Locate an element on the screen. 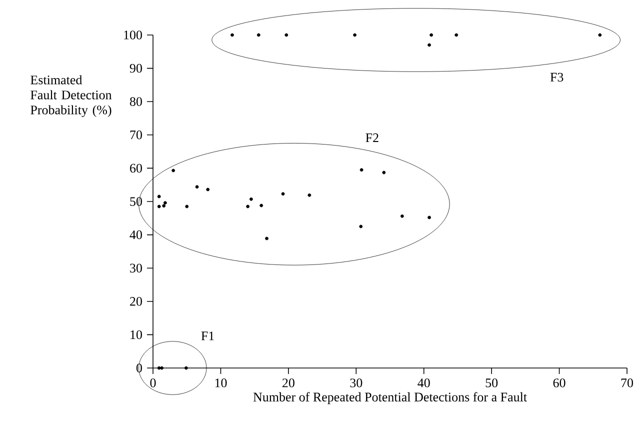 Image resolution: width=644 pixels, height=423 pixels. y-tick-label: 50 is located at coordinates (136, 201).